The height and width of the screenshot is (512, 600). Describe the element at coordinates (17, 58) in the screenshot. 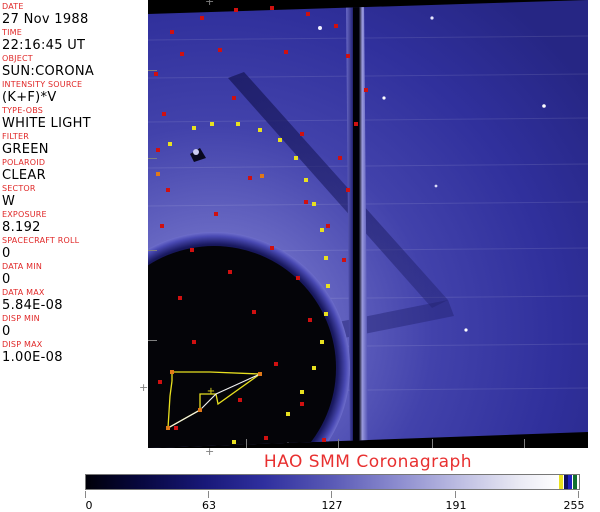

I see `metadata-label-object: OBJECT` at that location.